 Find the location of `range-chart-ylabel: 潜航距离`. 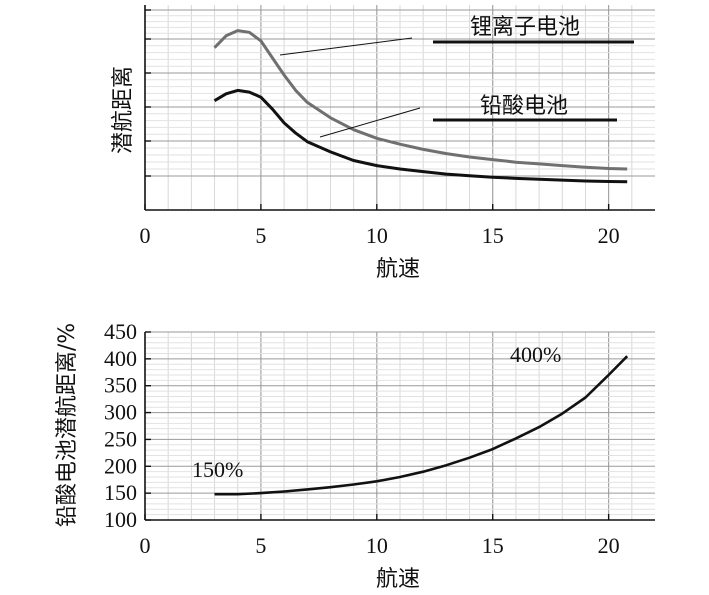

range-chart-ylabel: 潜航距离 is located at coordinates (123, 110).